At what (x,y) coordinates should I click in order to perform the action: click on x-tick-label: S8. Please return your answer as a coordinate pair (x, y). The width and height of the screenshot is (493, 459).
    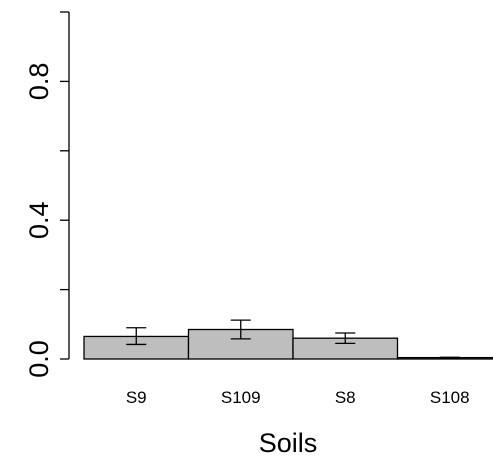
    Looking at the image, I should click on (345, 397).